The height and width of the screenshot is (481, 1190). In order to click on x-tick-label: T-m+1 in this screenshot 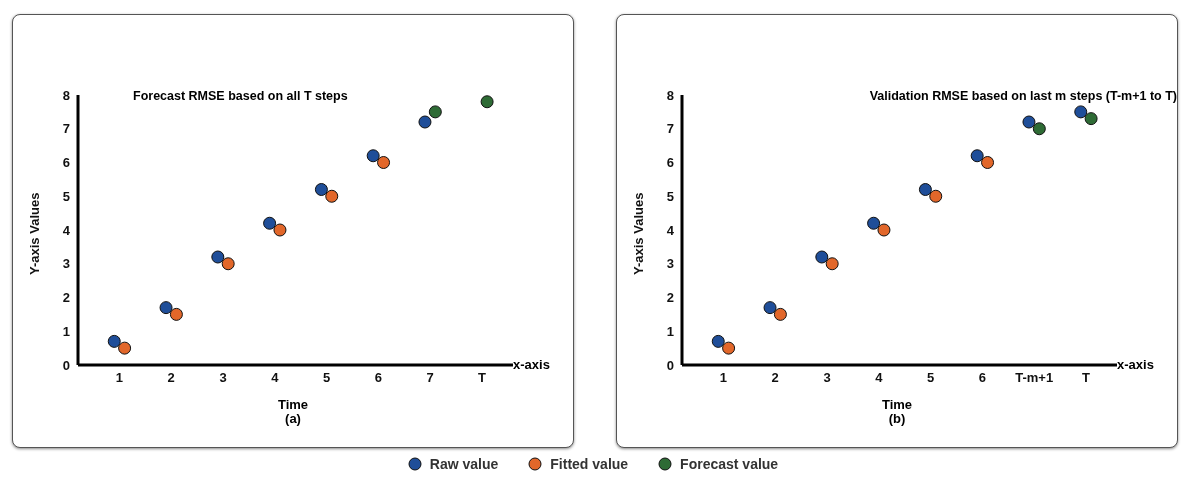, I will do `click(1034, 378)`.